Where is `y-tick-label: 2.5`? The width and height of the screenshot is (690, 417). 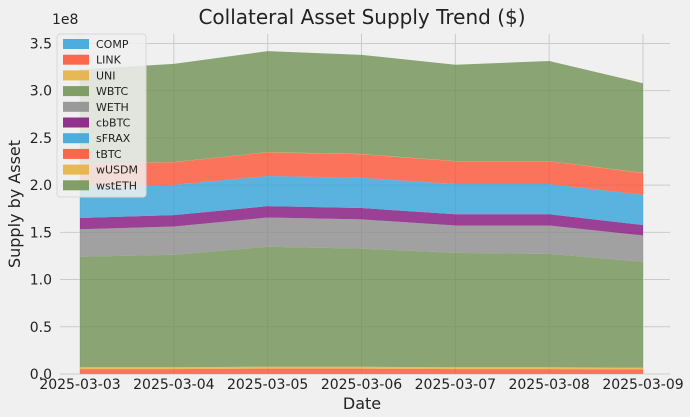
y-tick-label: 2.5 is located at coordinates (41, 139).